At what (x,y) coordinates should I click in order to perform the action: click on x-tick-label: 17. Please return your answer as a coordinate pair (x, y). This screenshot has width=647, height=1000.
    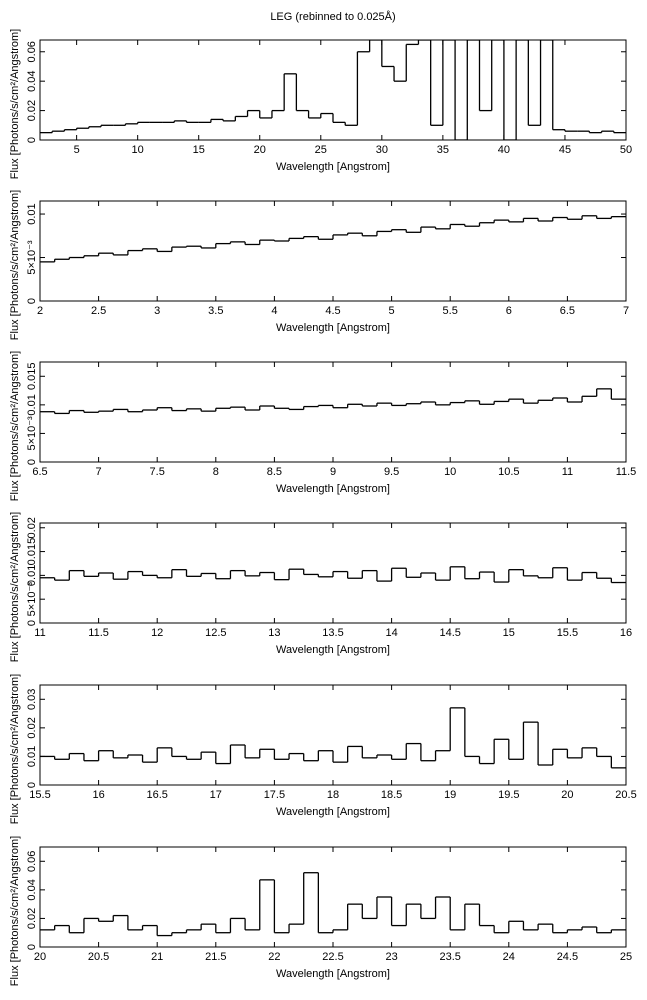
    Looking at the image, I should click on (216, 795).